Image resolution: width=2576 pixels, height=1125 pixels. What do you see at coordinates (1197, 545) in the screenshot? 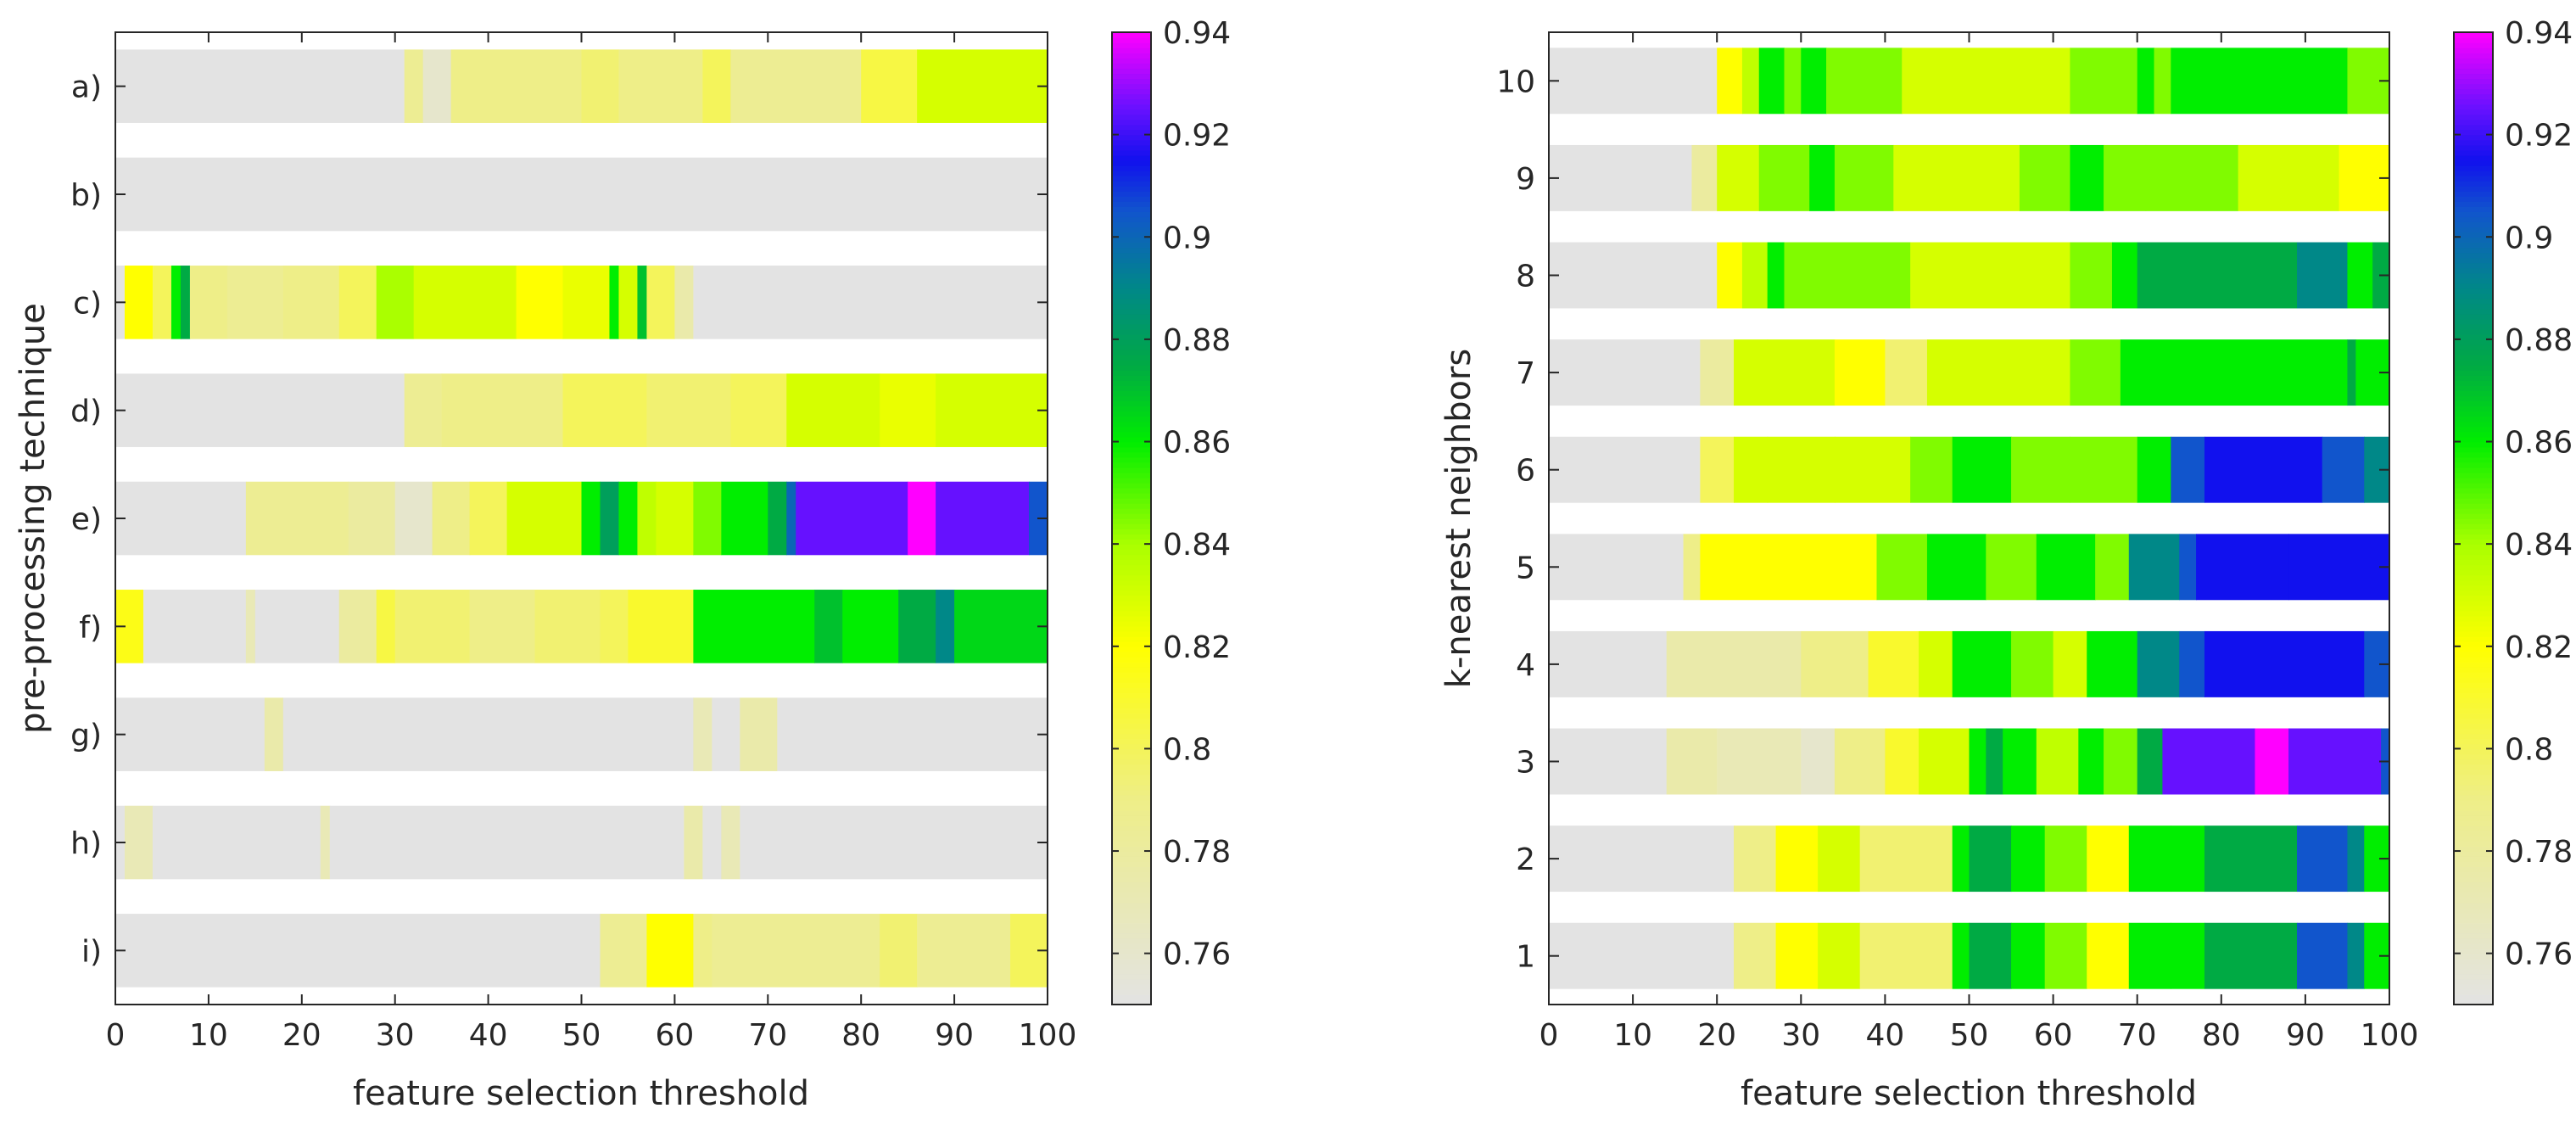
I see `colorbar-tick-label: 0.84` at bounding box center [1197, 545].